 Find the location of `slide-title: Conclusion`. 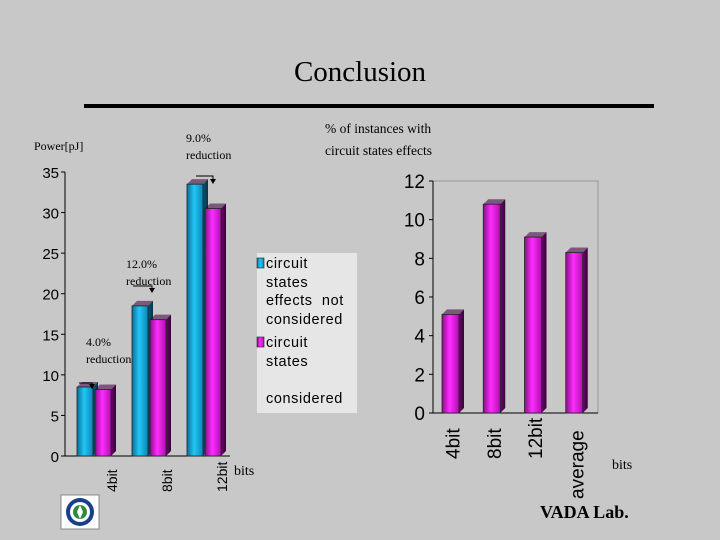

slide-title: Conclusion is located at coordinates (360, 72).